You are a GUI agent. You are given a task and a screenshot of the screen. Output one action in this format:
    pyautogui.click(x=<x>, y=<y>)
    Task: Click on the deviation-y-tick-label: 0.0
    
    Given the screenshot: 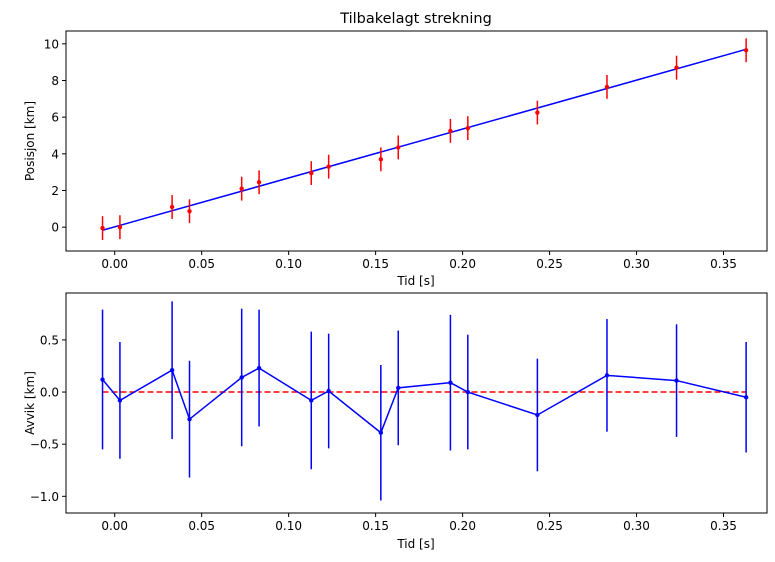 What is the action you would take?
    pyautogui.click(x=49, y=393)
    